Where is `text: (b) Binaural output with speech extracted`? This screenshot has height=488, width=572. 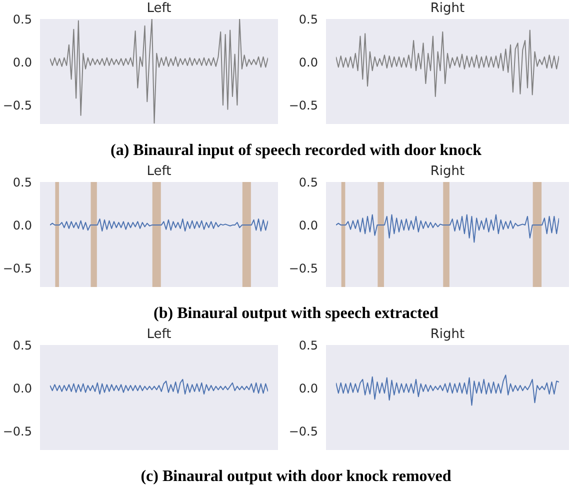 text: (b) Binaural output with speech extracted is located at coordinates (296, 314).